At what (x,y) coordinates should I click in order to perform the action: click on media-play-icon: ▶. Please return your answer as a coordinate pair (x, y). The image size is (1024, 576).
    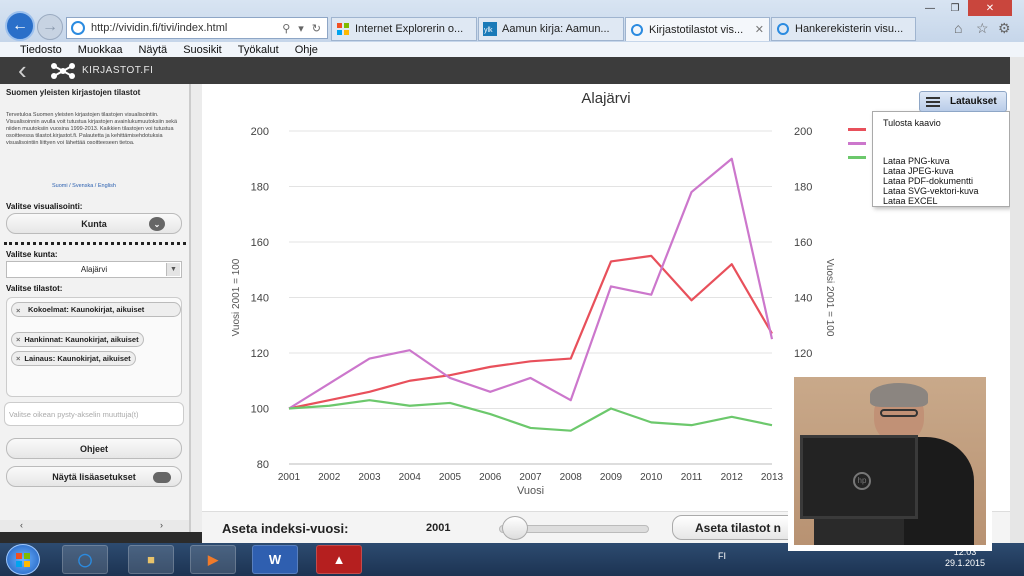
    Looking at the image, I should click on (213, 559).